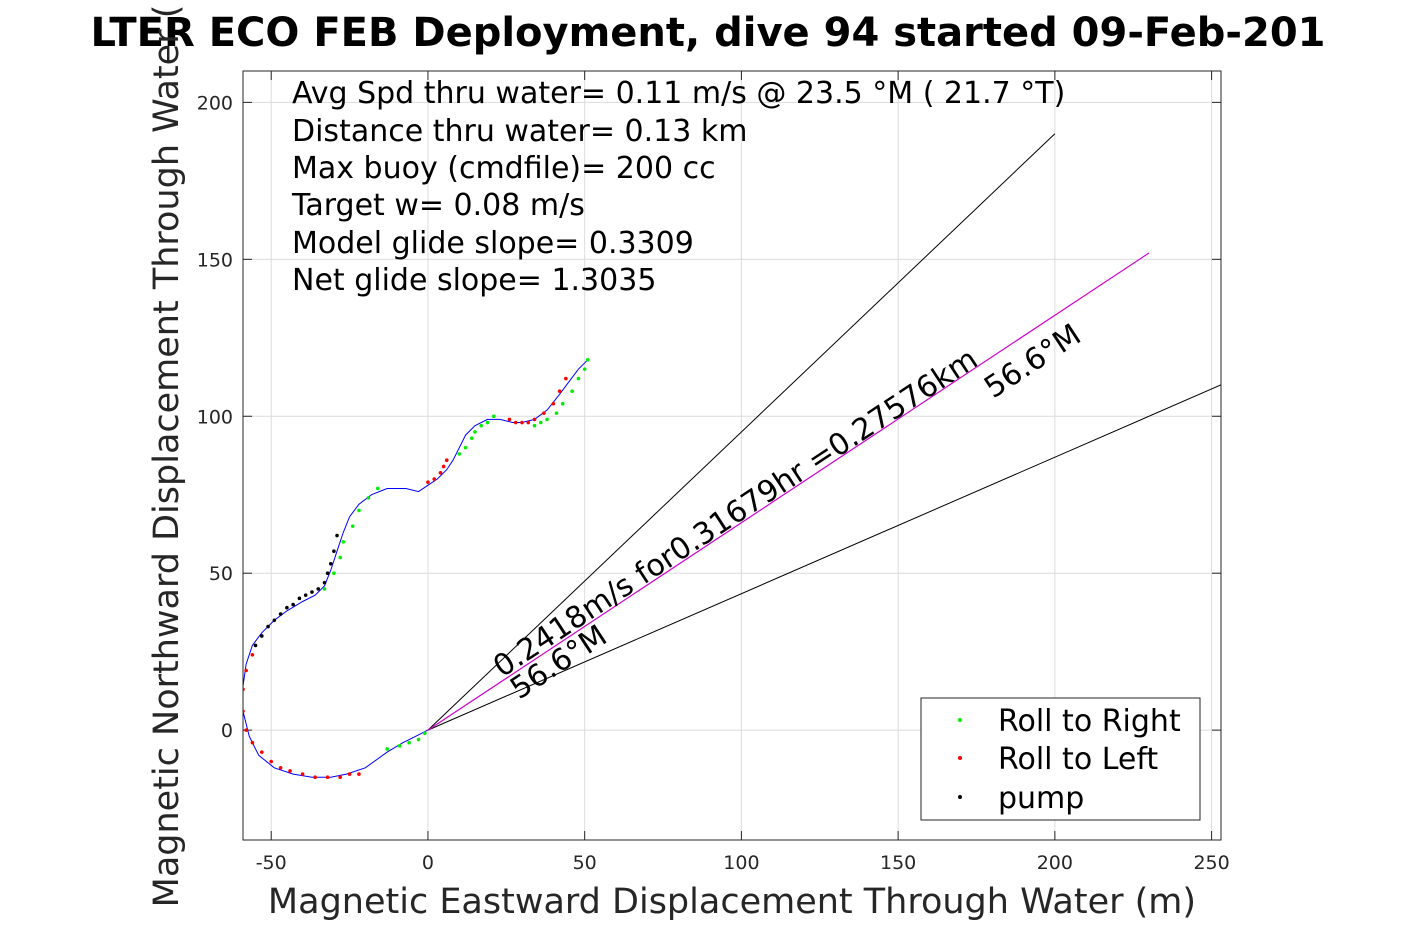 Image resolution: width=1417 pixels, height=945 pixels. Describe the element at coordinates (1055, 863) in the screenshot. I see `x-tick-label: 200` at that location.